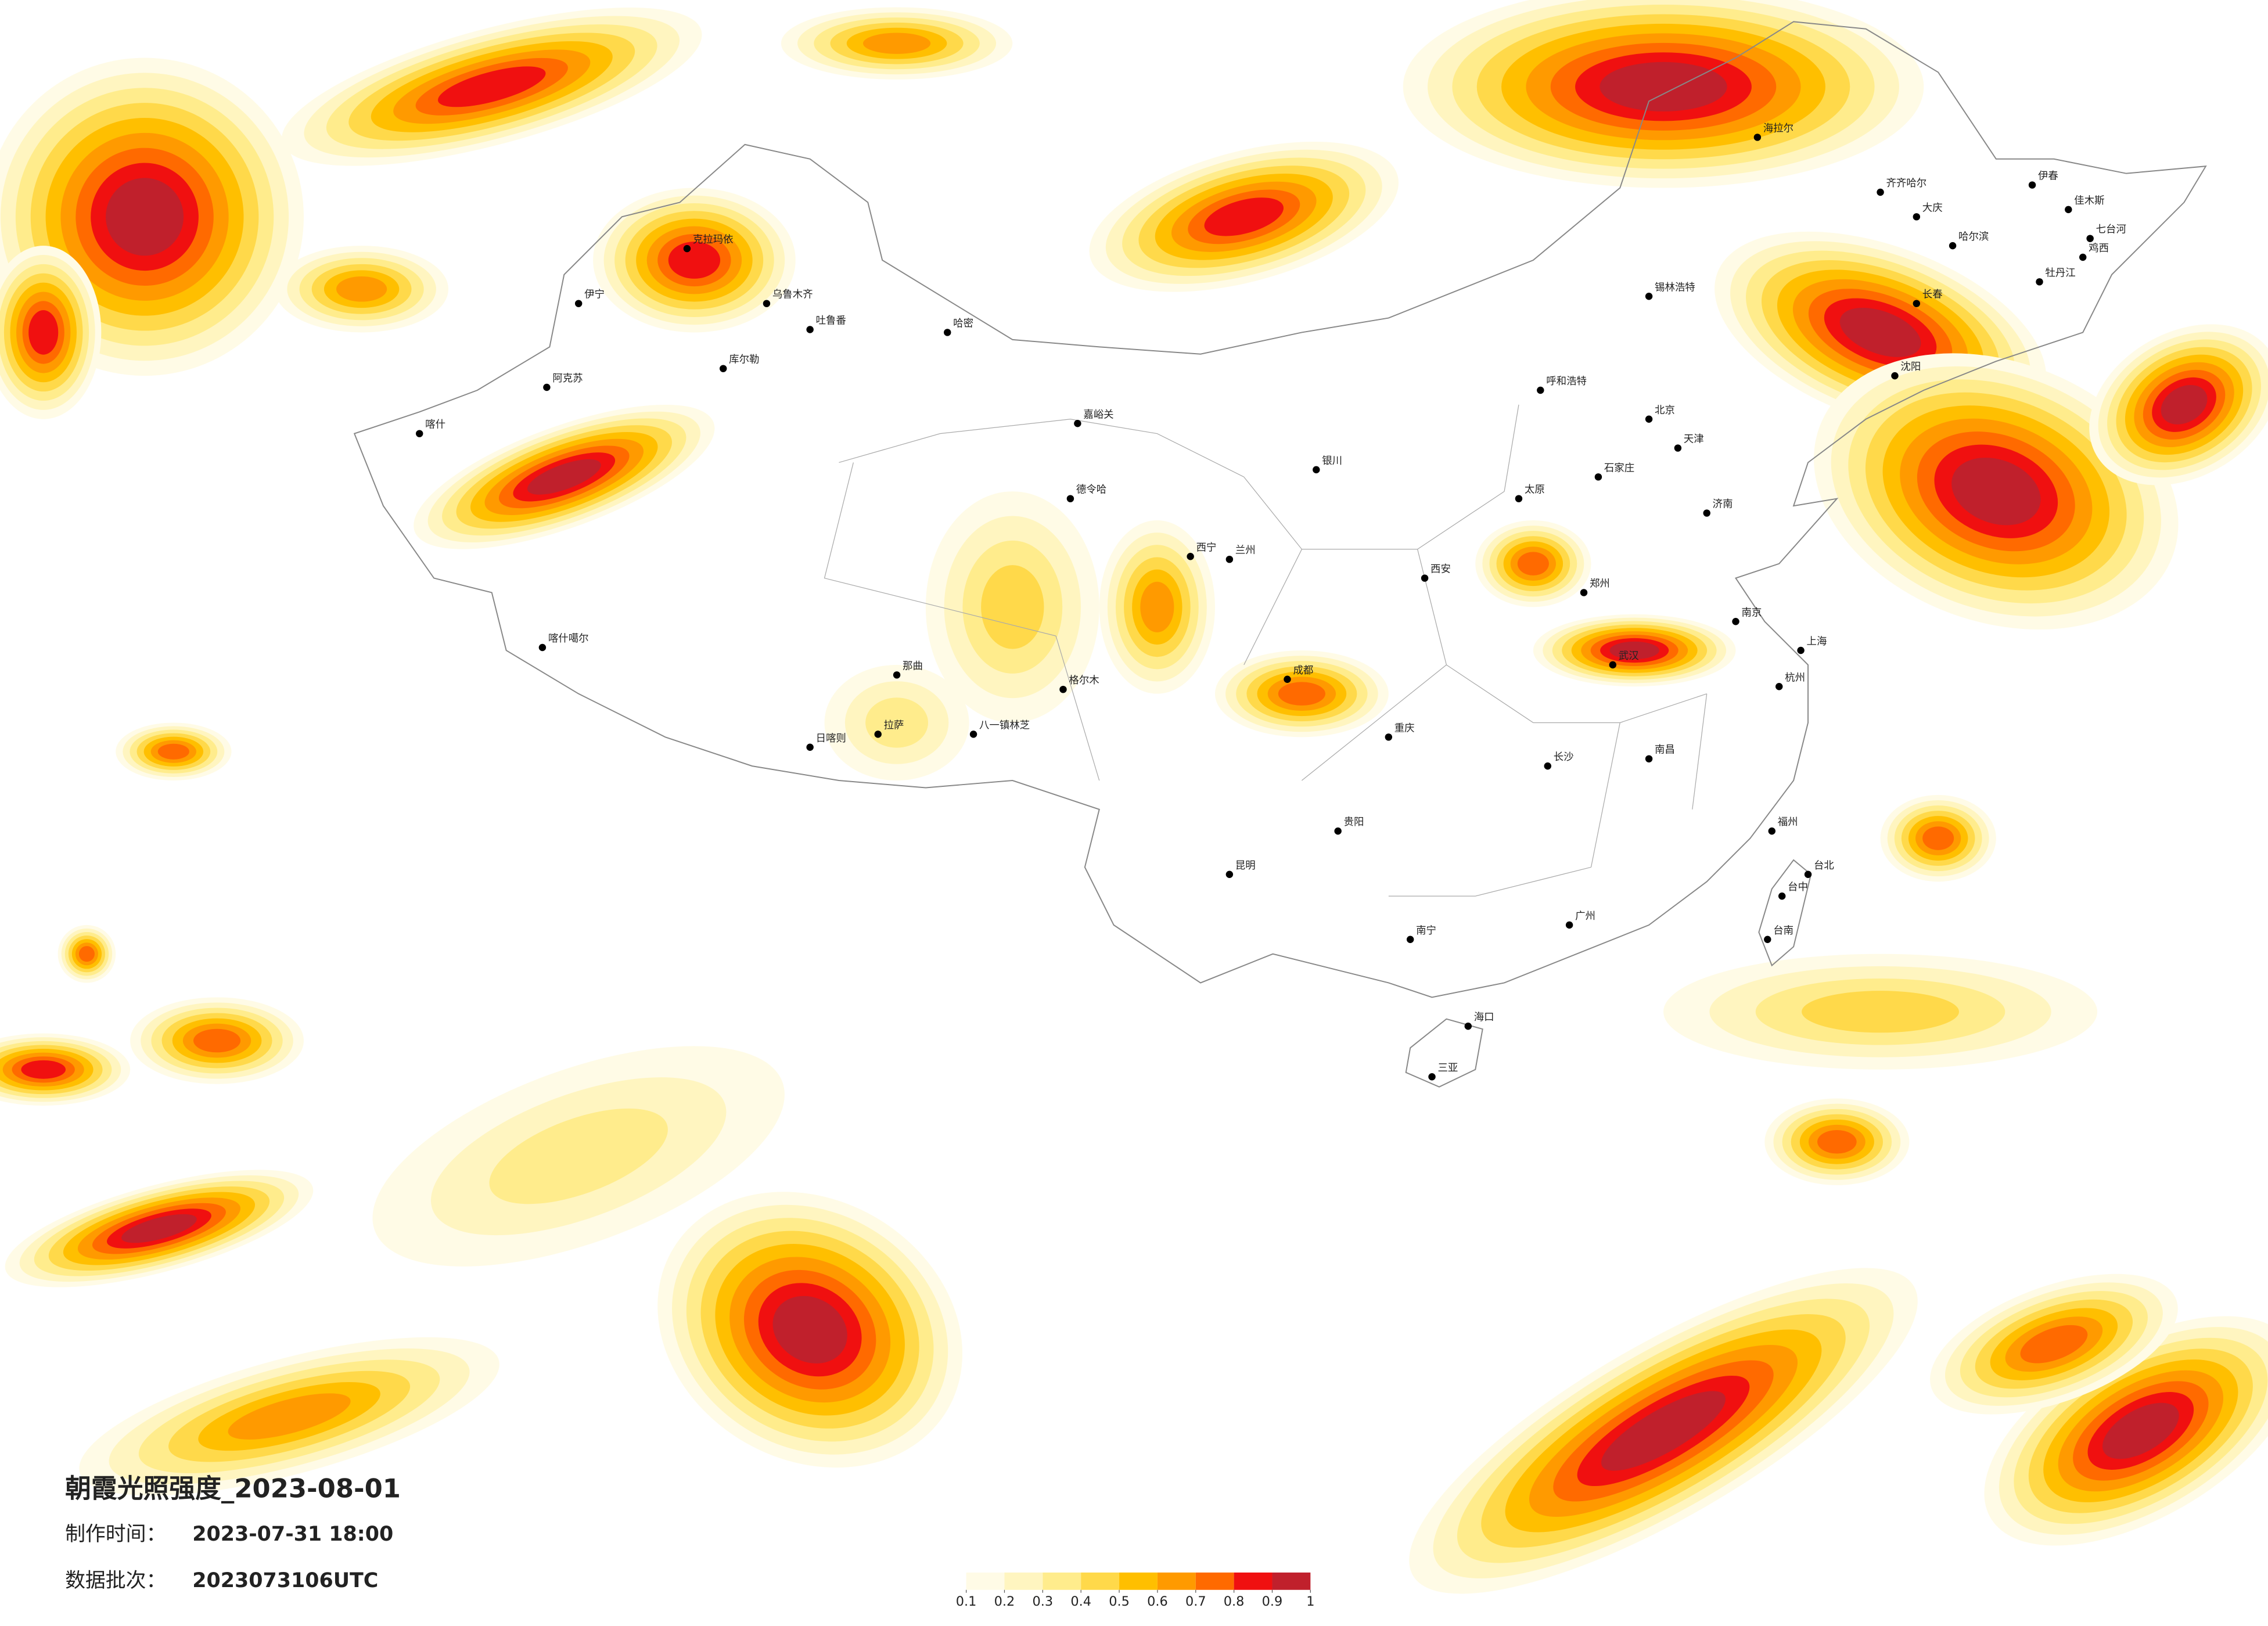  I want to click on legend-tick-label: 0.4, so click(1080, 1601).